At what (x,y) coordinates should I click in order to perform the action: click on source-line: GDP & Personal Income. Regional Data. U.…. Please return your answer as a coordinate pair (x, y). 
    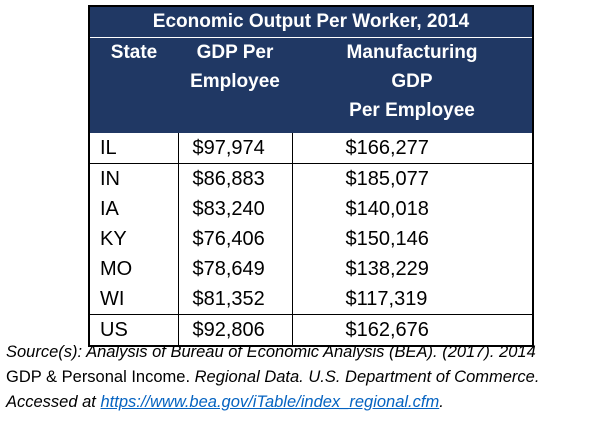
    Looking at the image, I should click on (272, 377).